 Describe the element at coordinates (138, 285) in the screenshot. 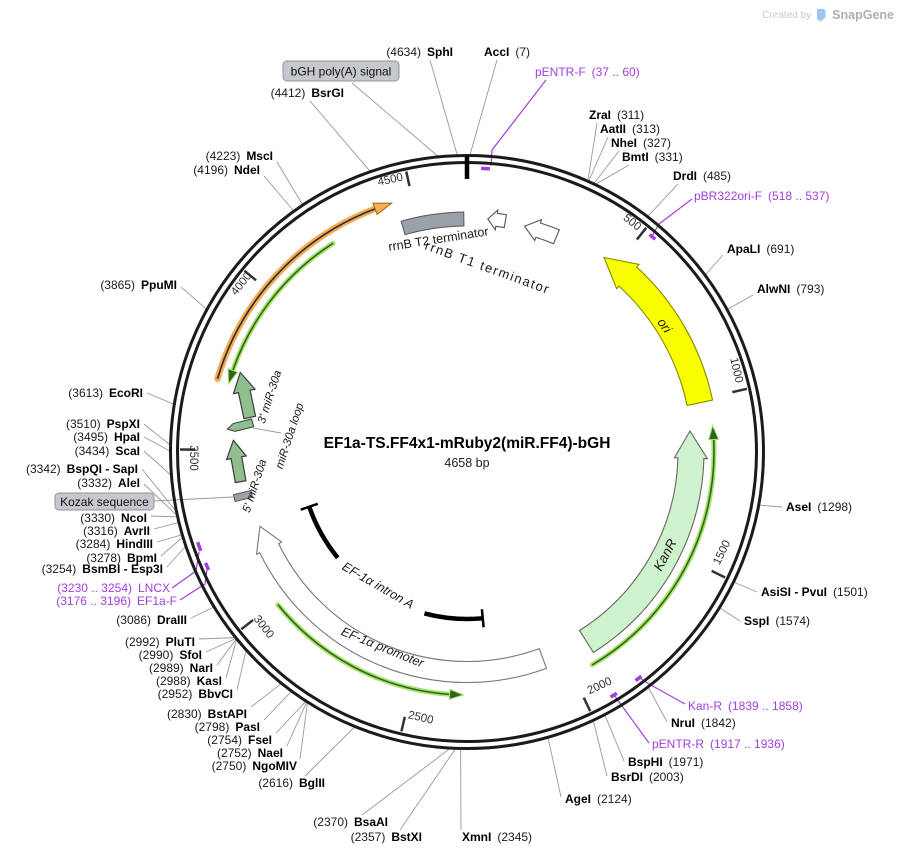

I see `site-label-PpuMI: (3865) PpuMI` at that location.